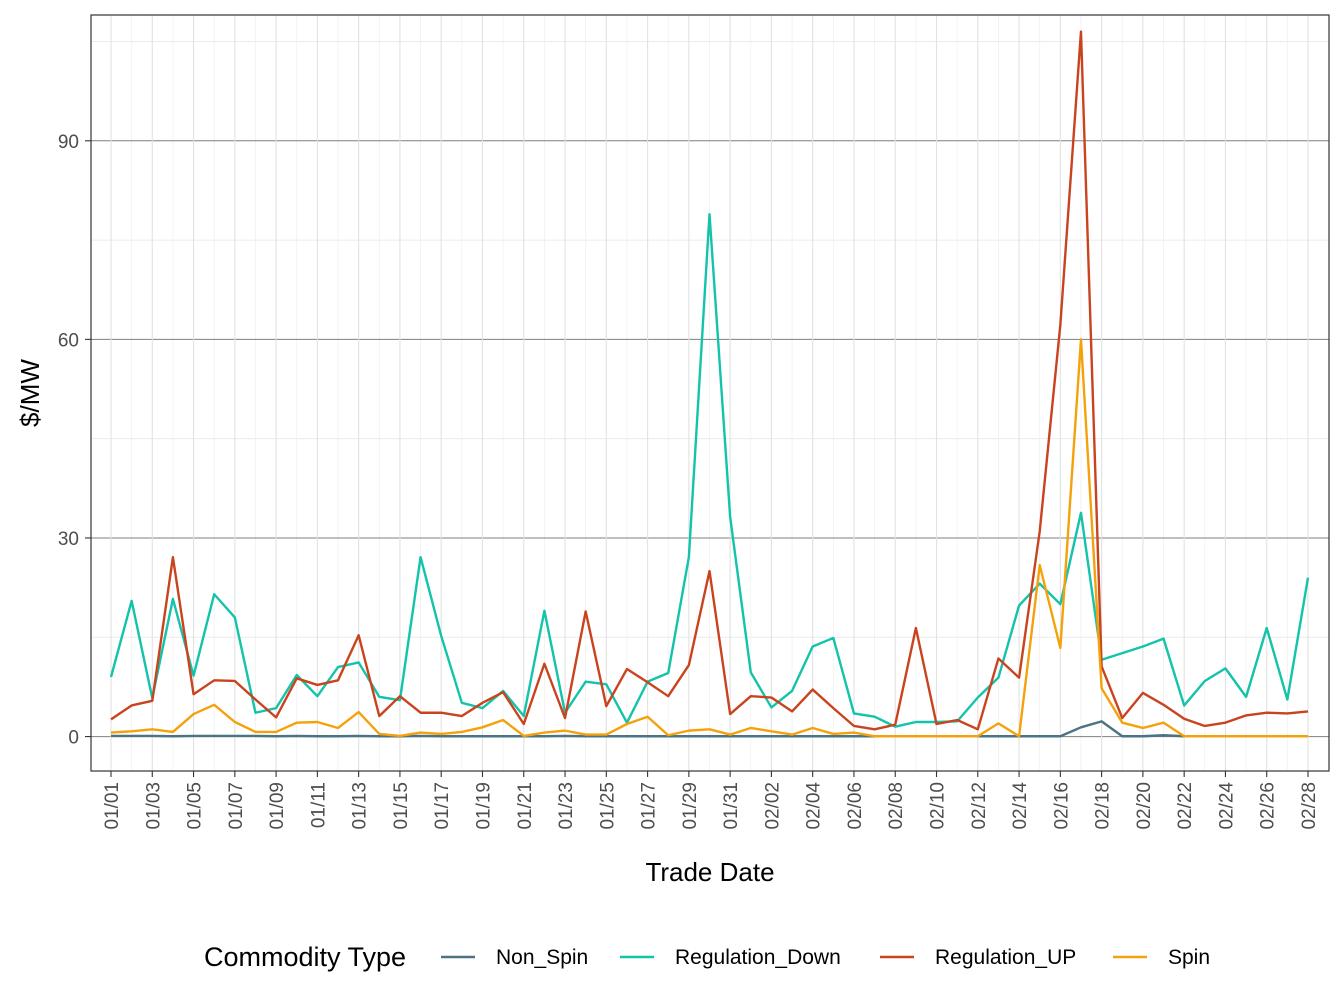 The image size is (1344, 1008). What do you see at coordinates (896, 806) in the screenshot?
I see `x-tick-label: 02/08` at bounding box center [896, 806].